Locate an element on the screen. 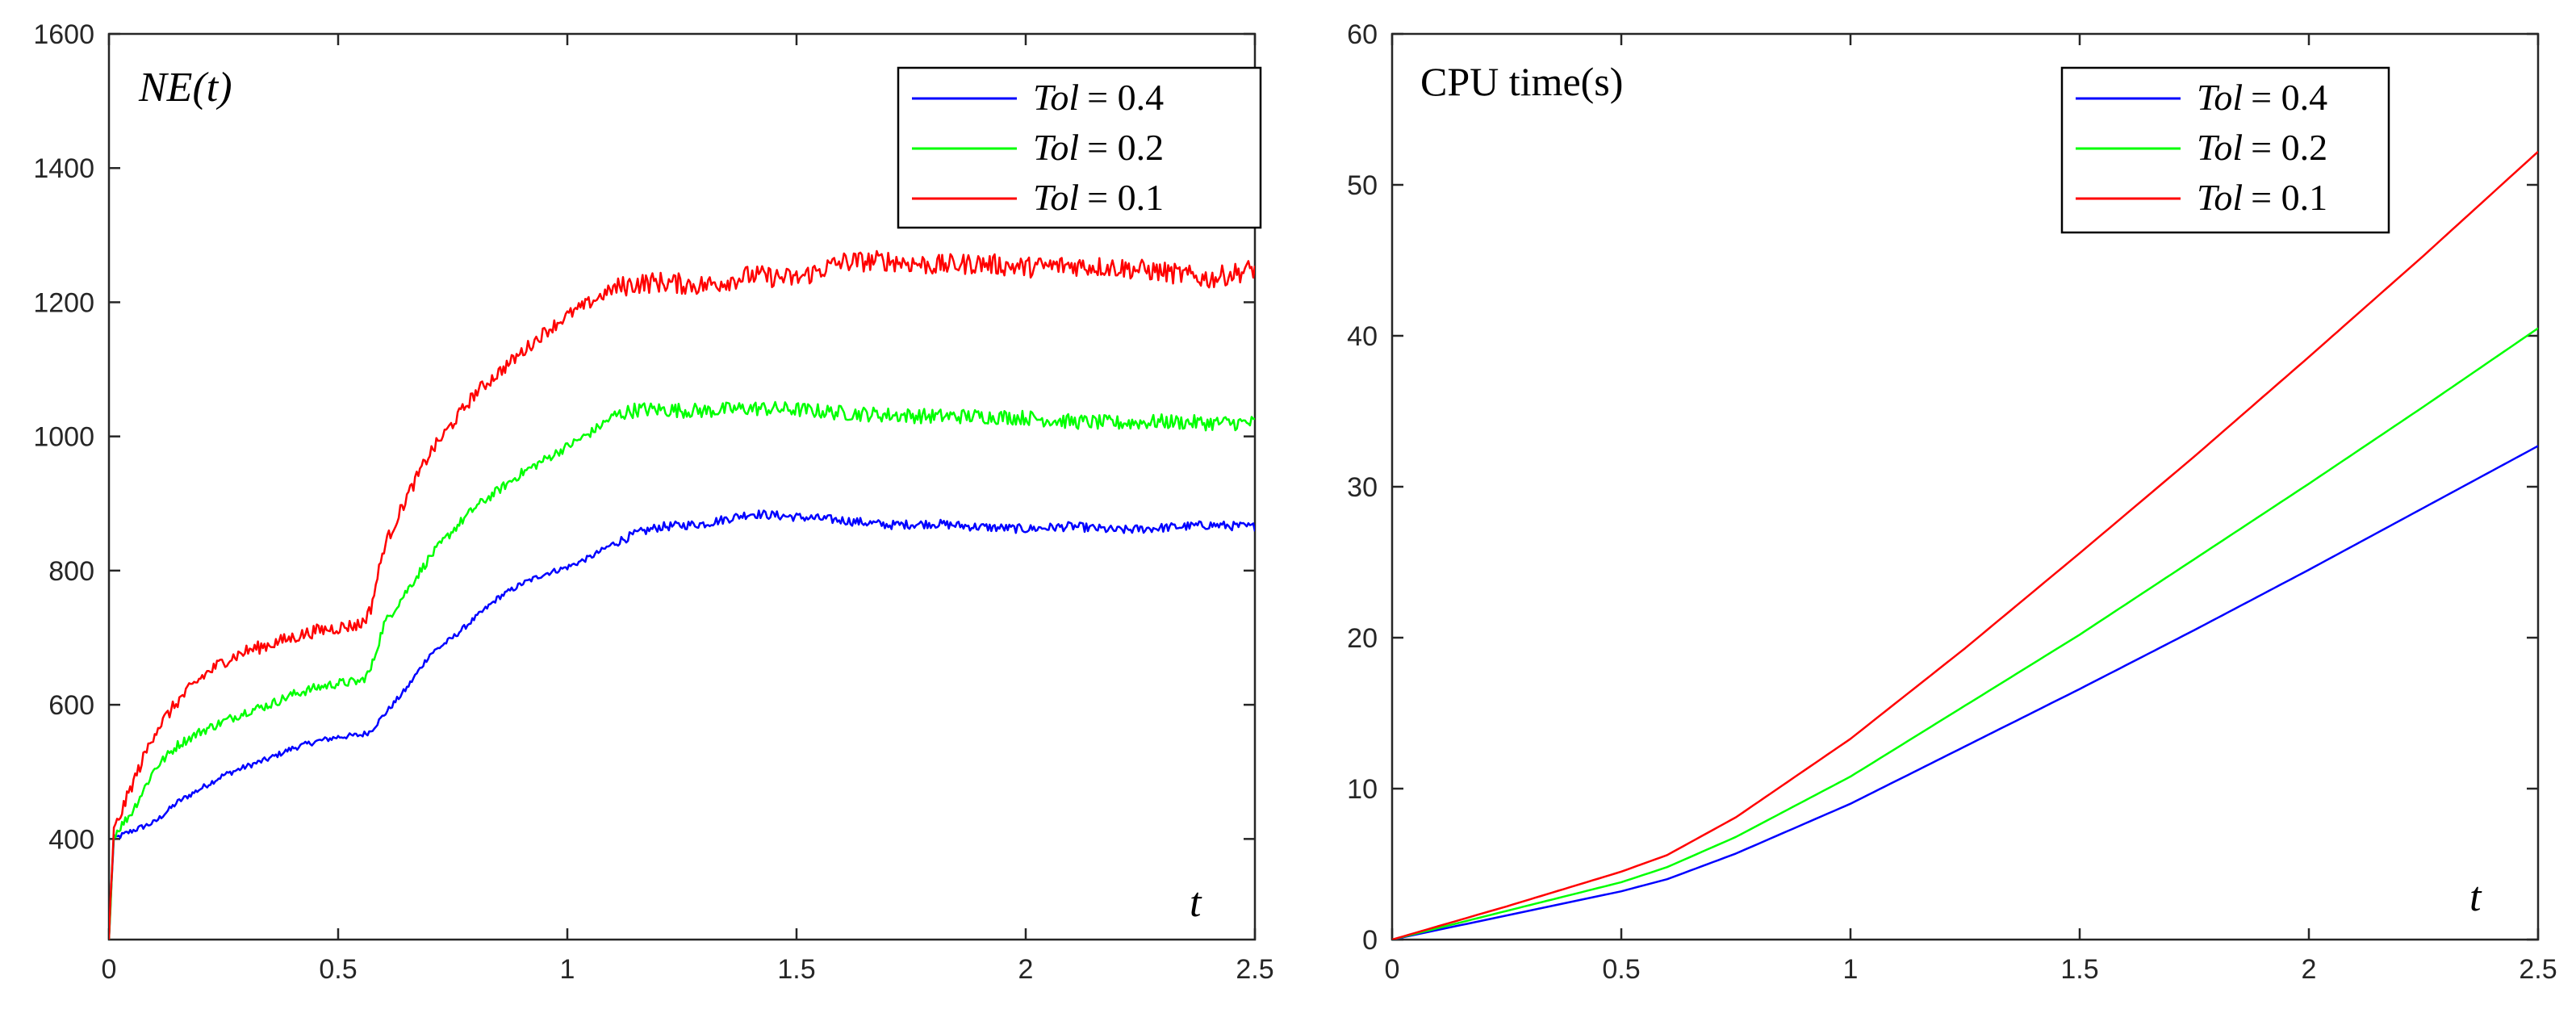 Image resolution: width=2576 pixels, height=1009 pixels. cpu-x-tick-label: 1 is located at coordinates (1851, 970).